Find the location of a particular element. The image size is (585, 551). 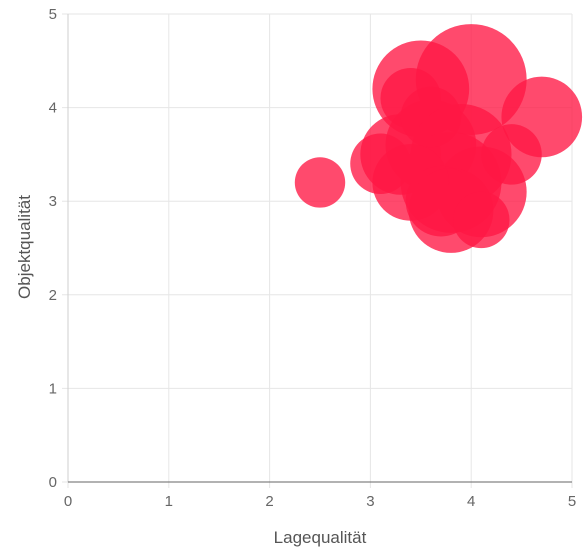

y-tick-label: 2 is located at coordinates (53, 295).